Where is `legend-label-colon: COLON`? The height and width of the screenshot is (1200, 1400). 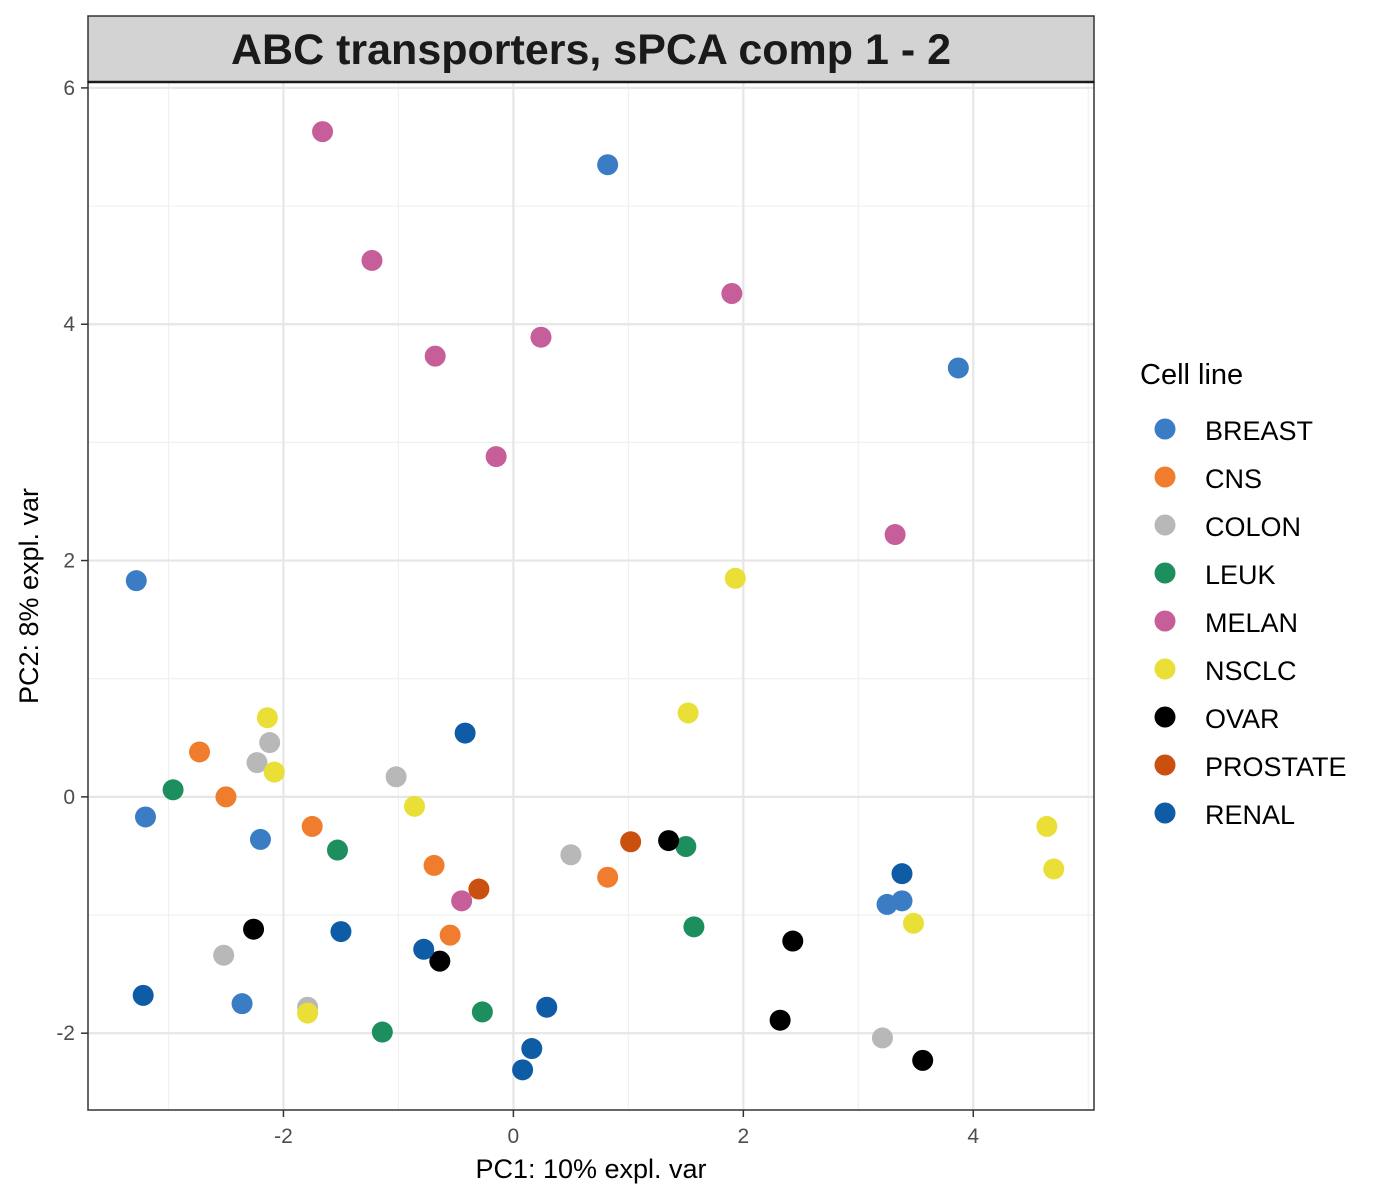 legend-label-colon: COLON is located at coordinates (1253, 527).